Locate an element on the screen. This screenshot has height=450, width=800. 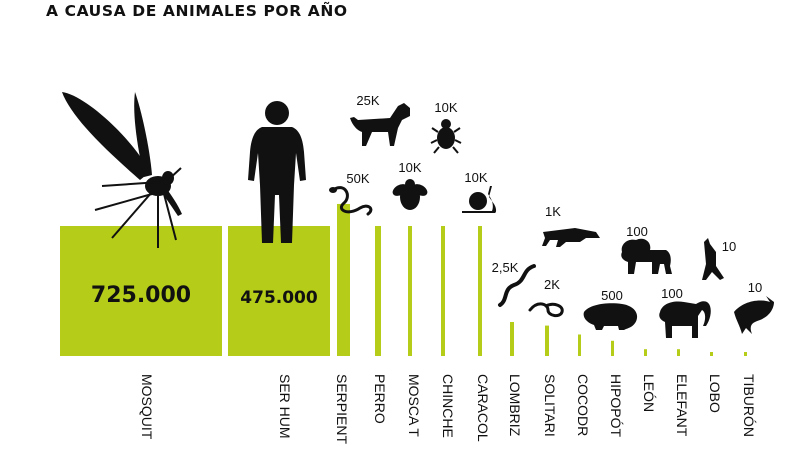
tapeworm-icon is located at coordinates (546, 310).